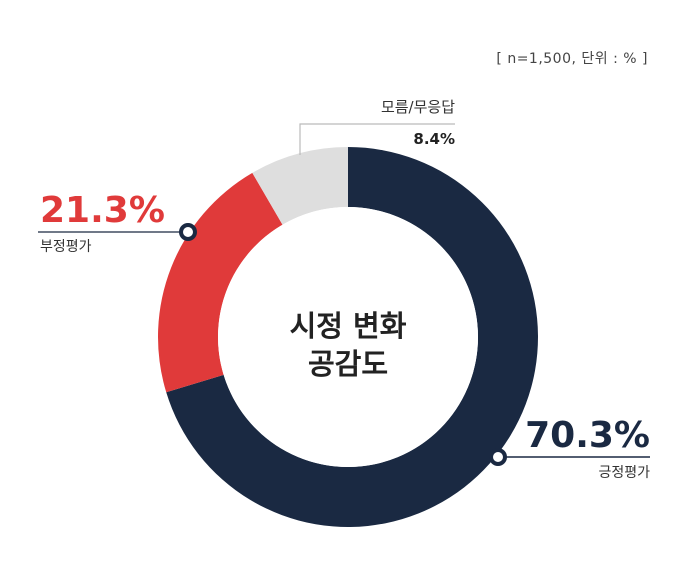 This screenshot has height=563, width=700. I want to click on positive-value-label: 70.3%, so click(587, 435).